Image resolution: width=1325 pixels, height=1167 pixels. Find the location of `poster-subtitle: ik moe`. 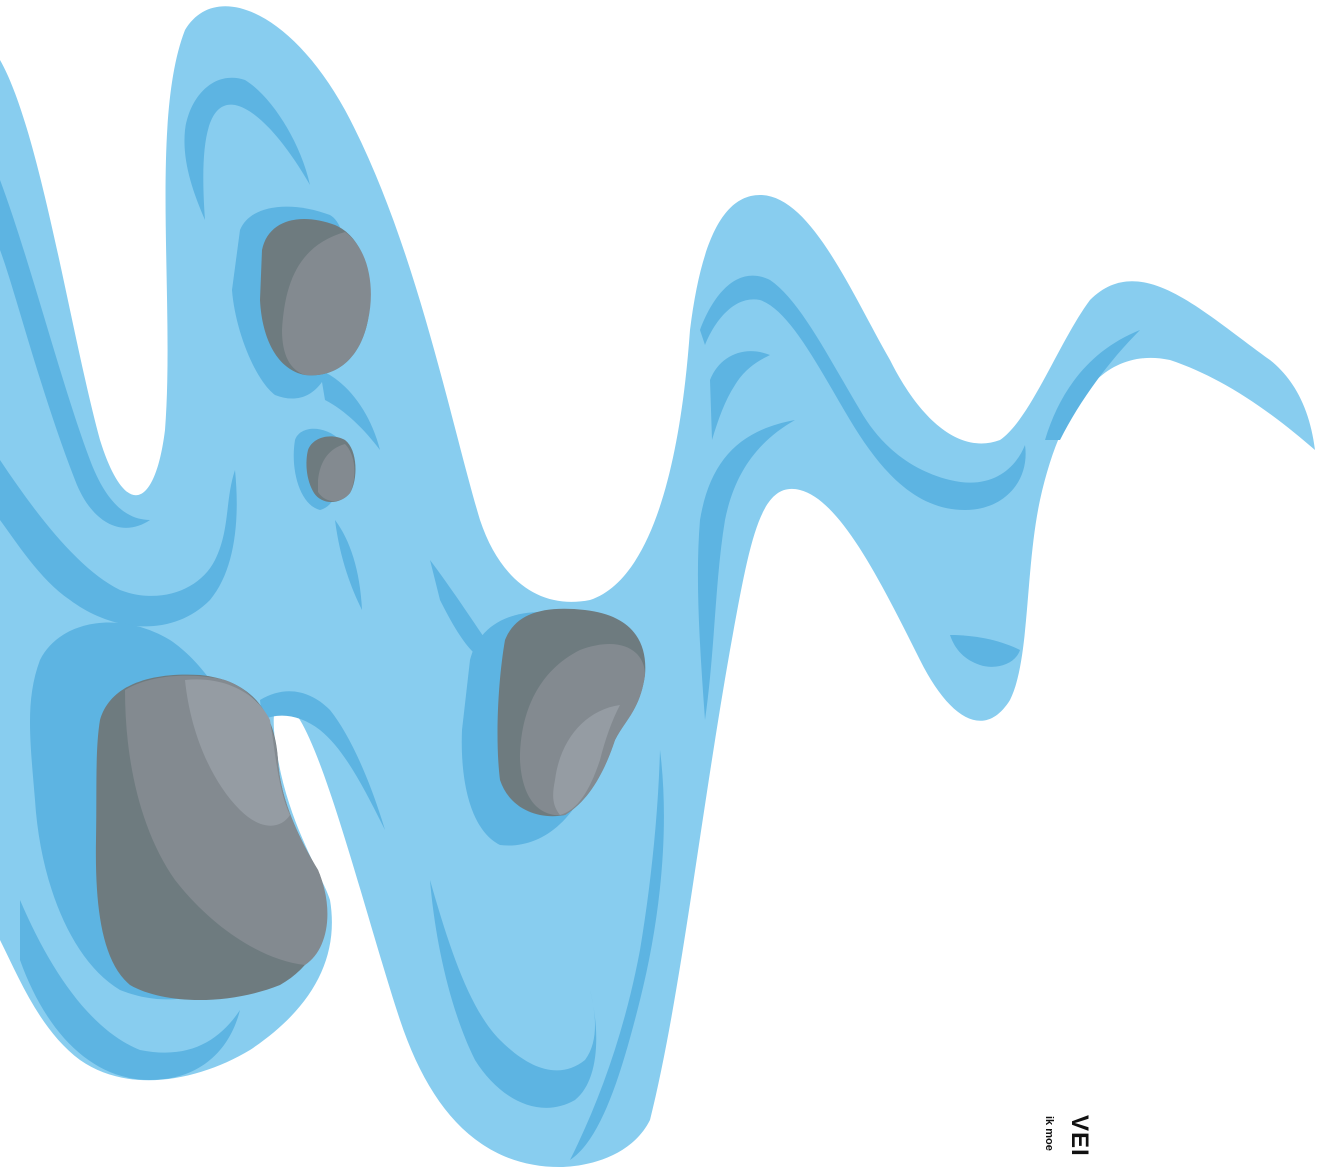

poster-subtitle: ik moe is located at coordinates (1049, 1133).